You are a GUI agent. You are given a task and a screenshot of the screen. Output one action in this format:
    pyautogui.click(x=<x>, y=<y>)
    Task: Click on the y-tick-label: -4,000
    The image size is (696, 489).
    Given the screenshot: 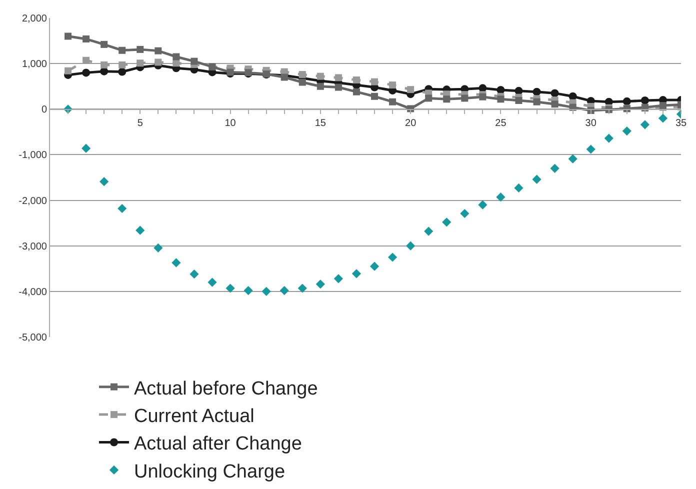 What is the action you would take?
    pyautogui.click(x=33, y=292)
    